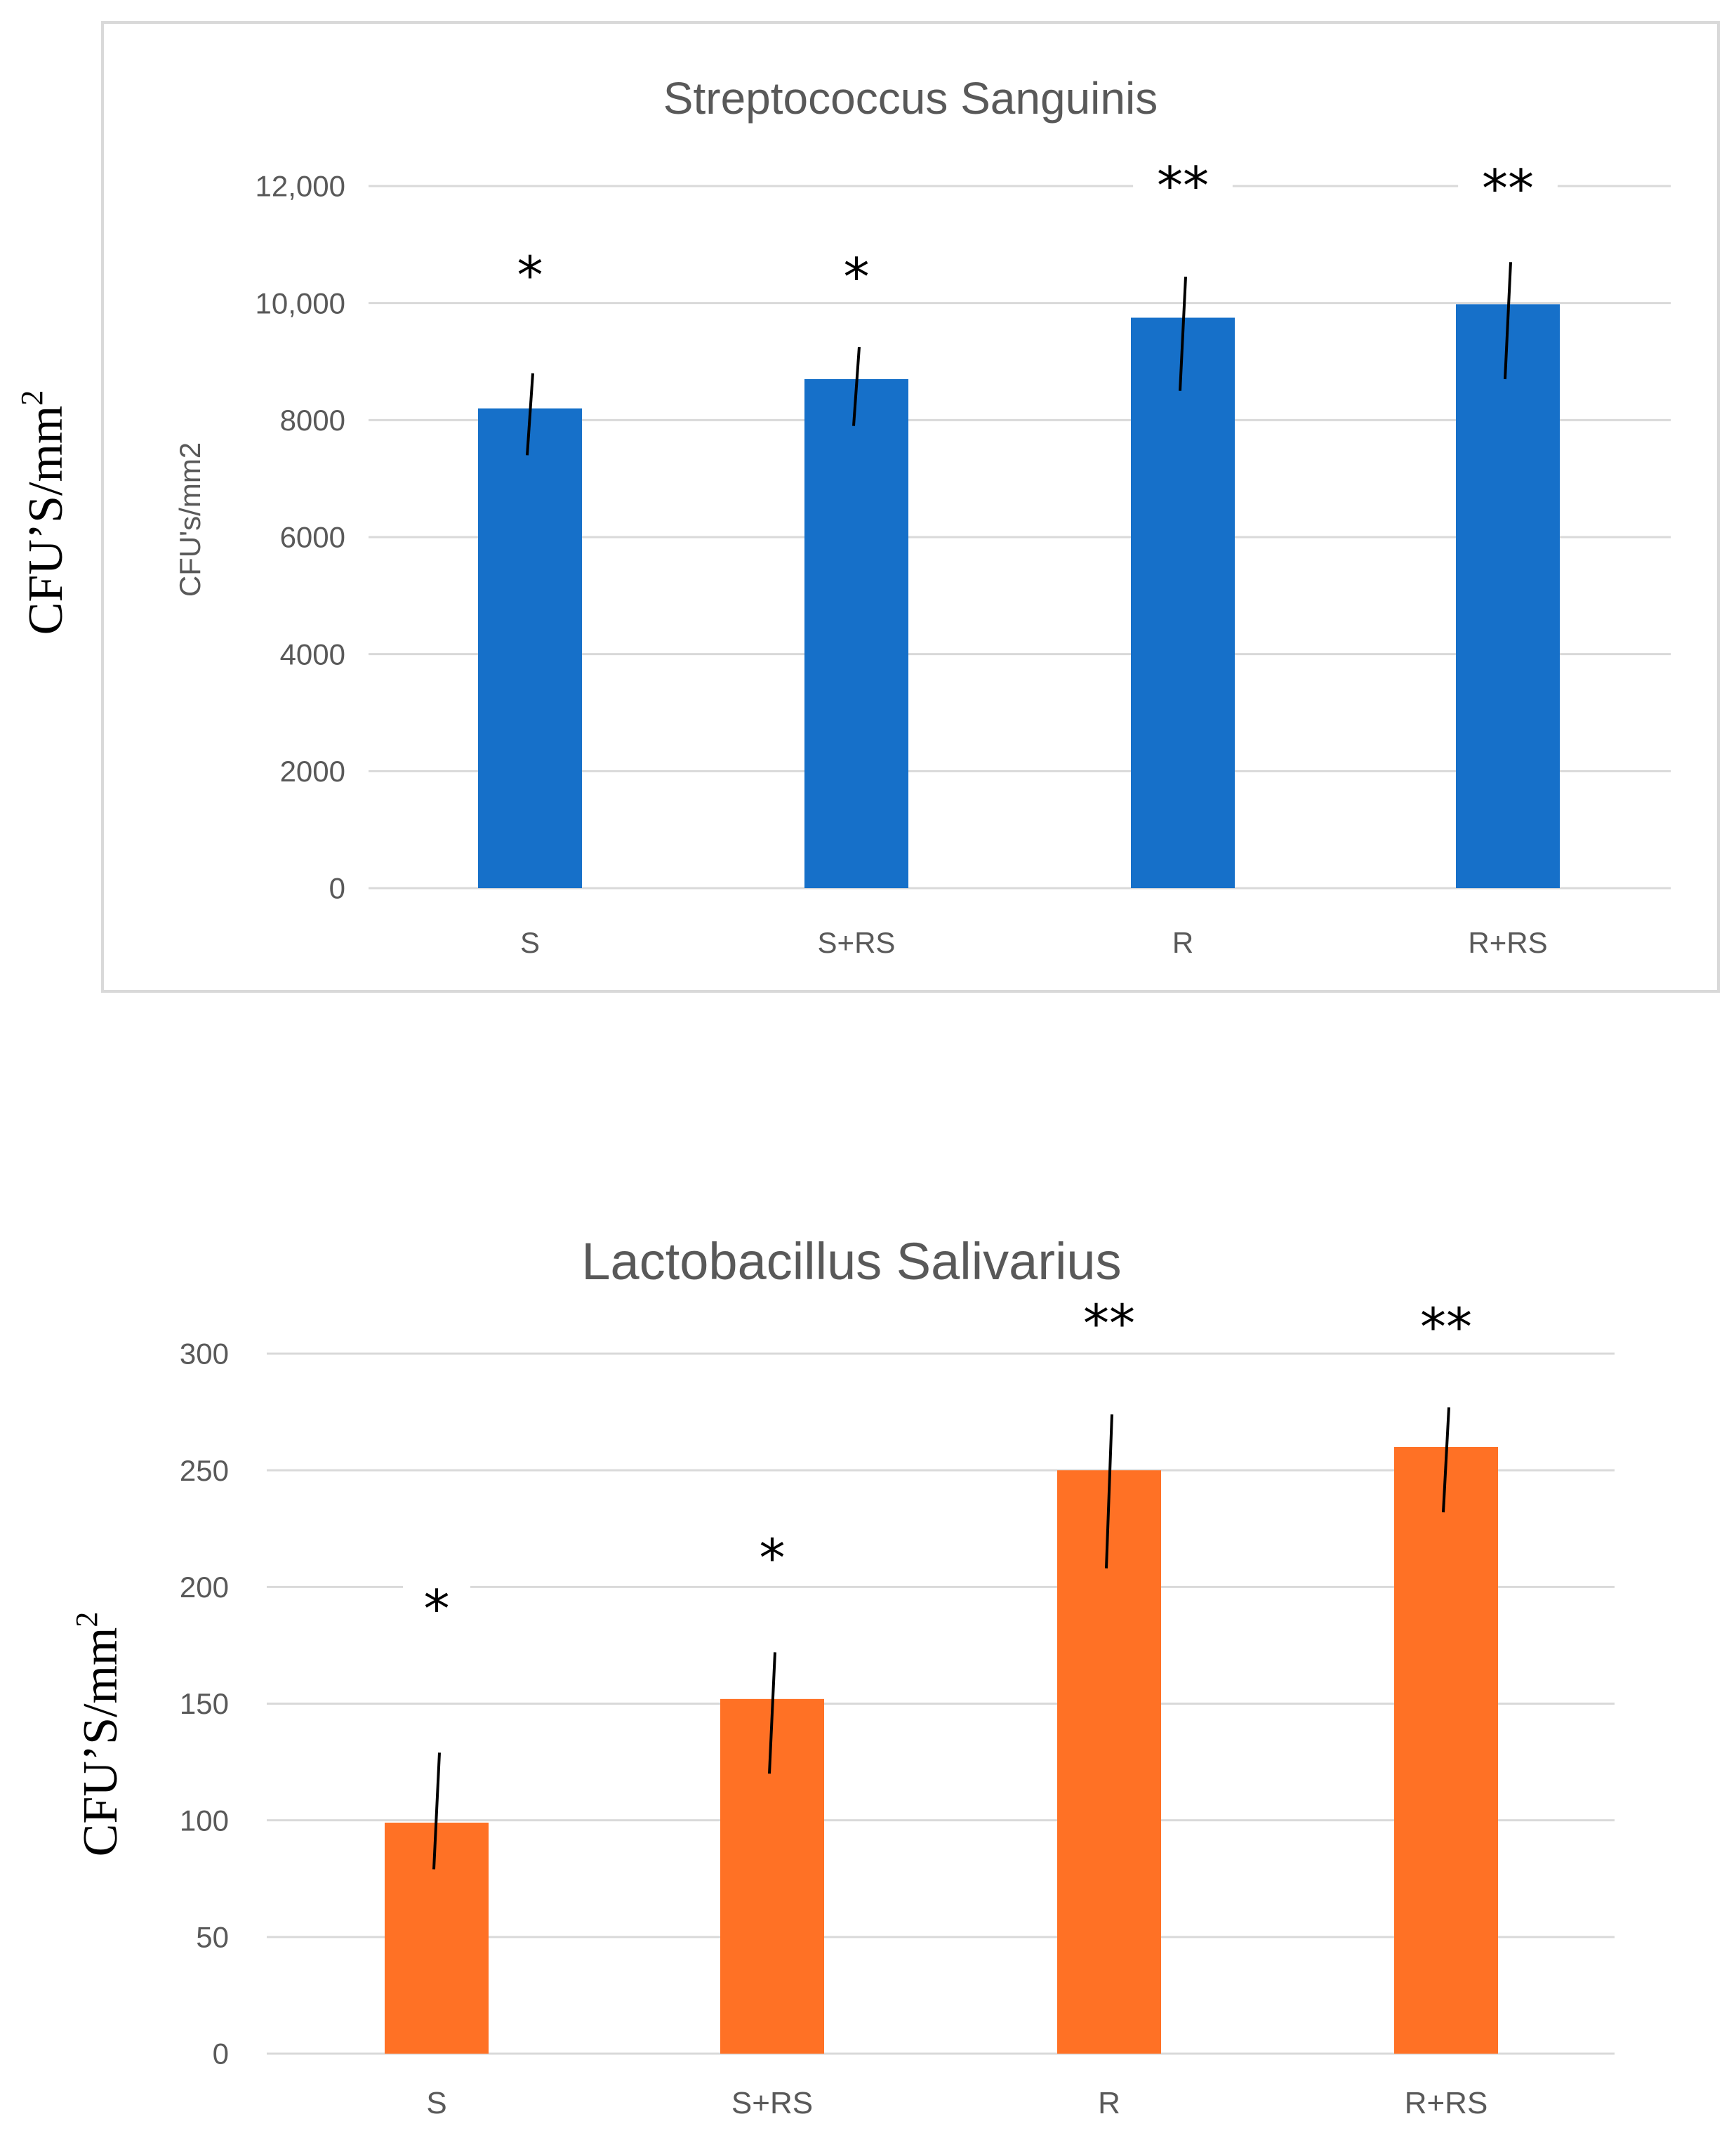  What do you see at coordinates (312, 537) in the screenshot?
I see `y-tick-label: 6000` at bounding box center [312, 537].